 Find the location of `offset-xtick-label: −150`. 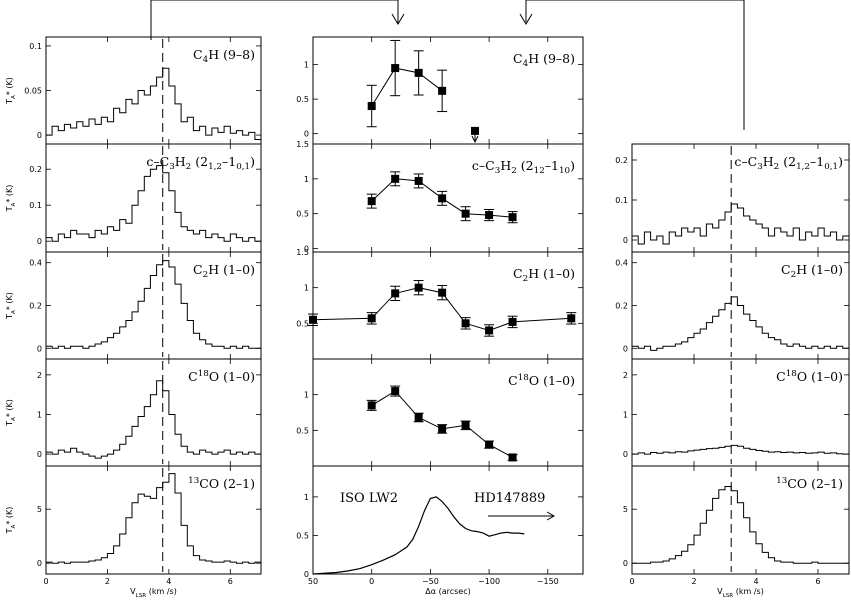

offset-xtick-label: −150 is located at coordinates (548, 581).